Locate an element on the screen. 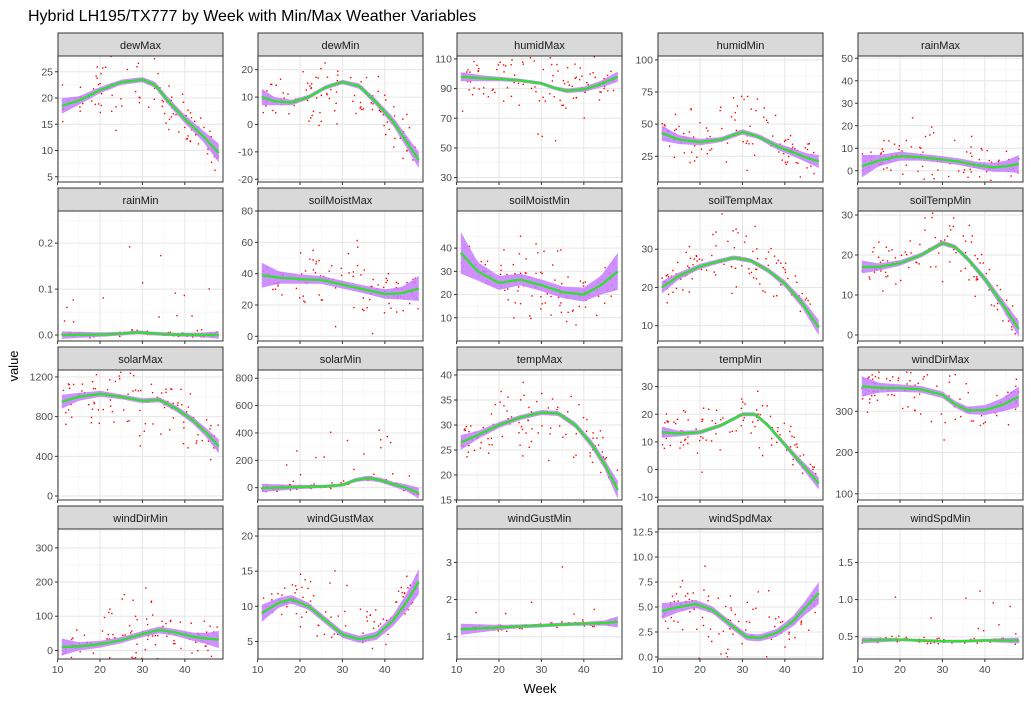  y-tick-label: 800 is located at coordinates (44, 417).